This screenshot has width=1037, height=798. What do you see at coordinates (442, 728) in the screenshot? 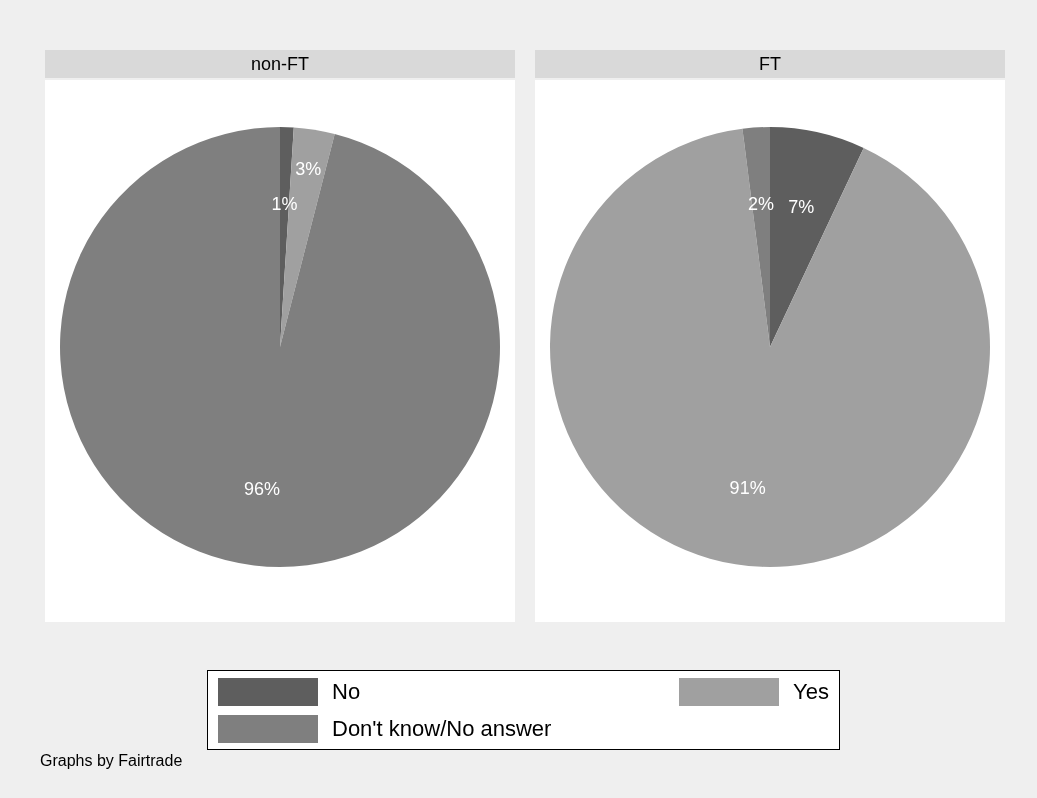
I see `legend-label: Don't know/No answer` at bounding box center [442, 728].